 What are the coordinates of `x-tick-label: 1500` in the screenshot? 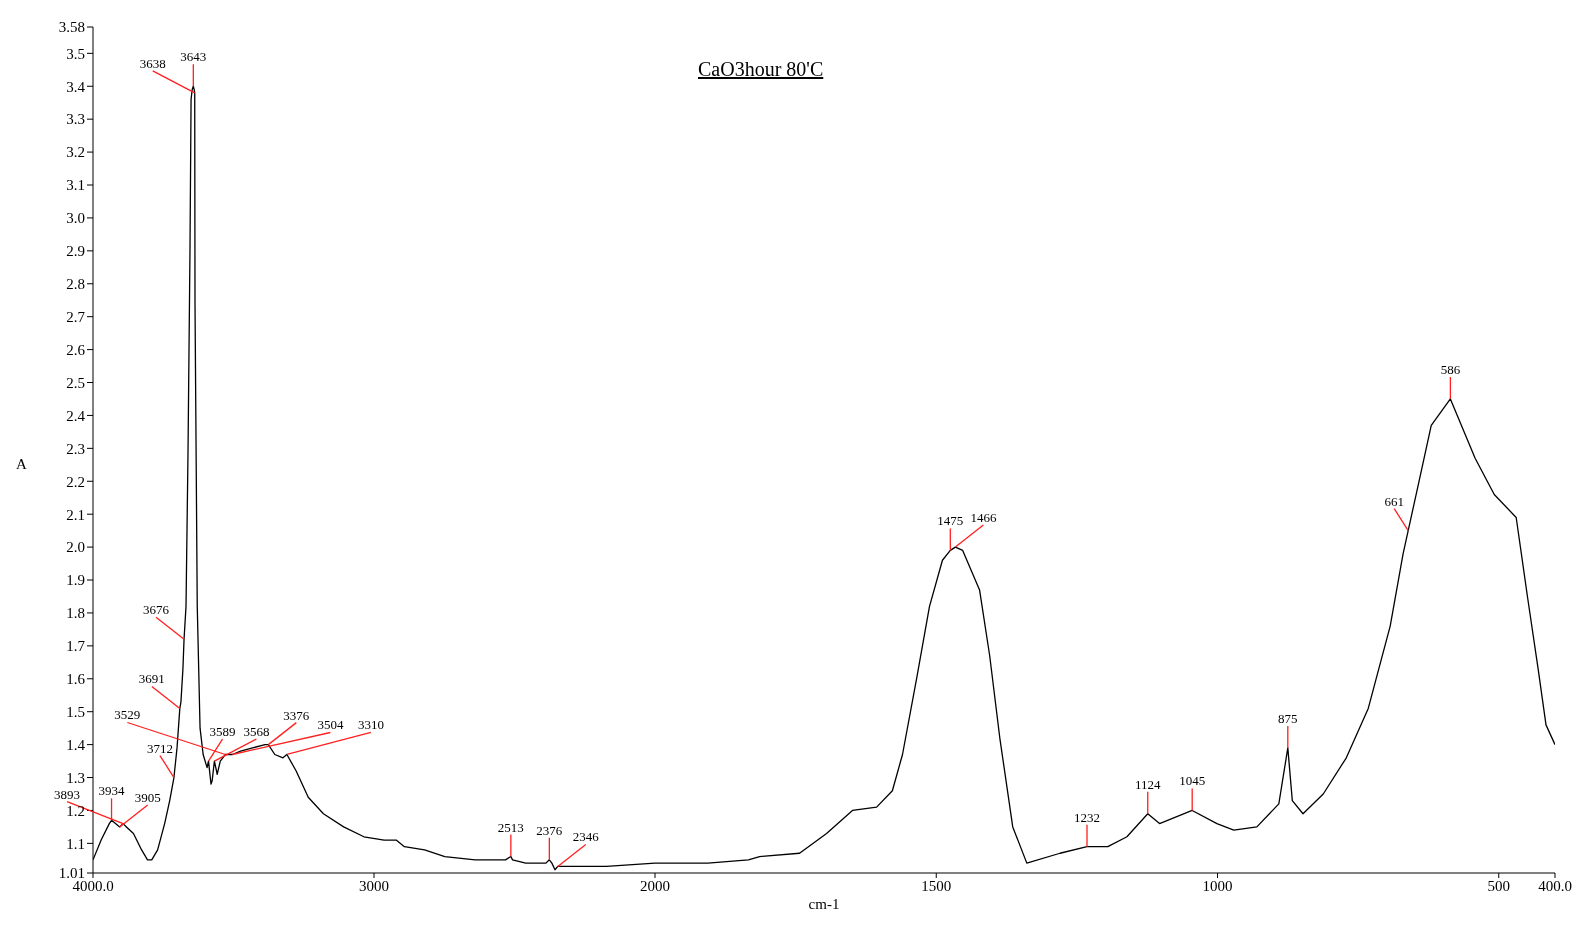 It's located at (936, 885).